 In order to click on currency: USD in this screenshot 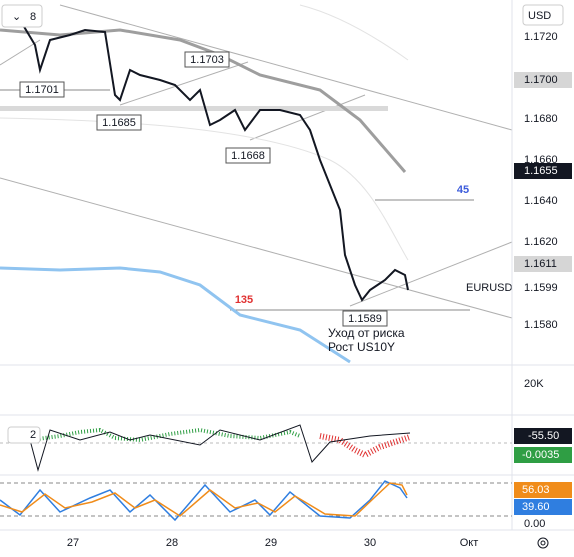, I will do `click(539, 16)`.